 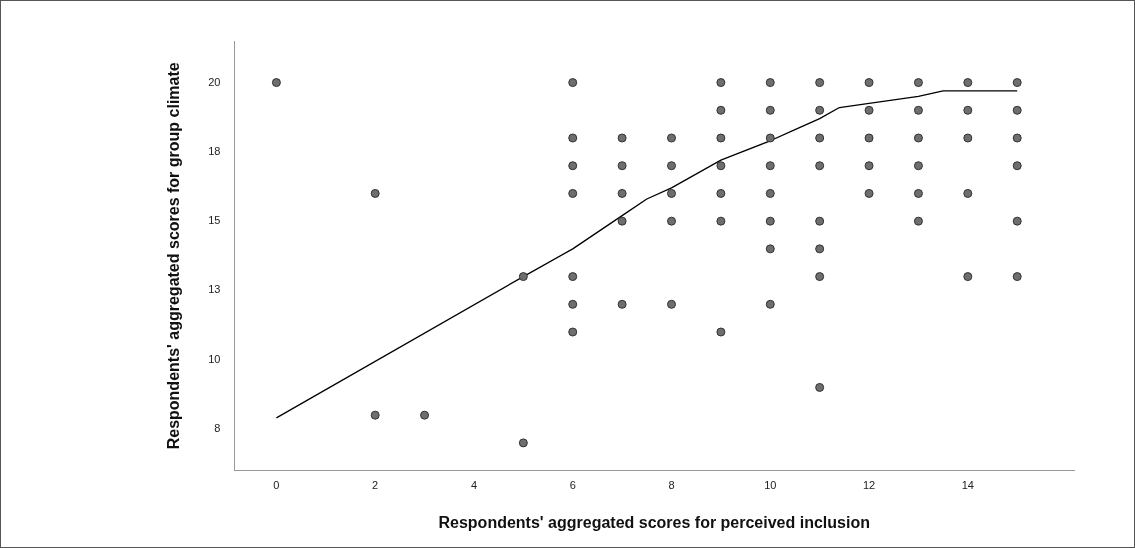 I want to click on x-tick-label: 8, so click(x=671, y=485).